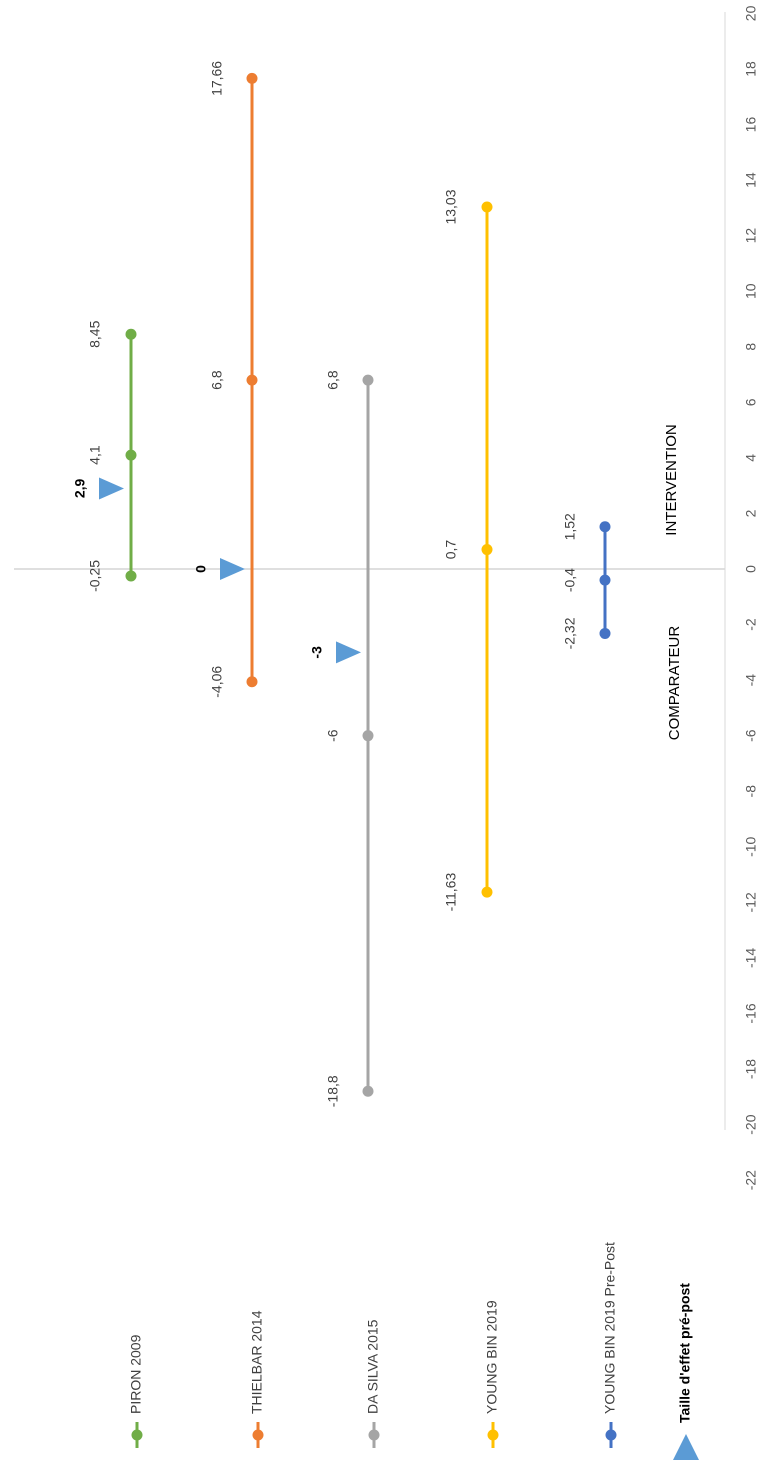 The width and height of the screenshot is (773, 1477). I want to click on axis-tick-label-10: 10, so click(751, 291).